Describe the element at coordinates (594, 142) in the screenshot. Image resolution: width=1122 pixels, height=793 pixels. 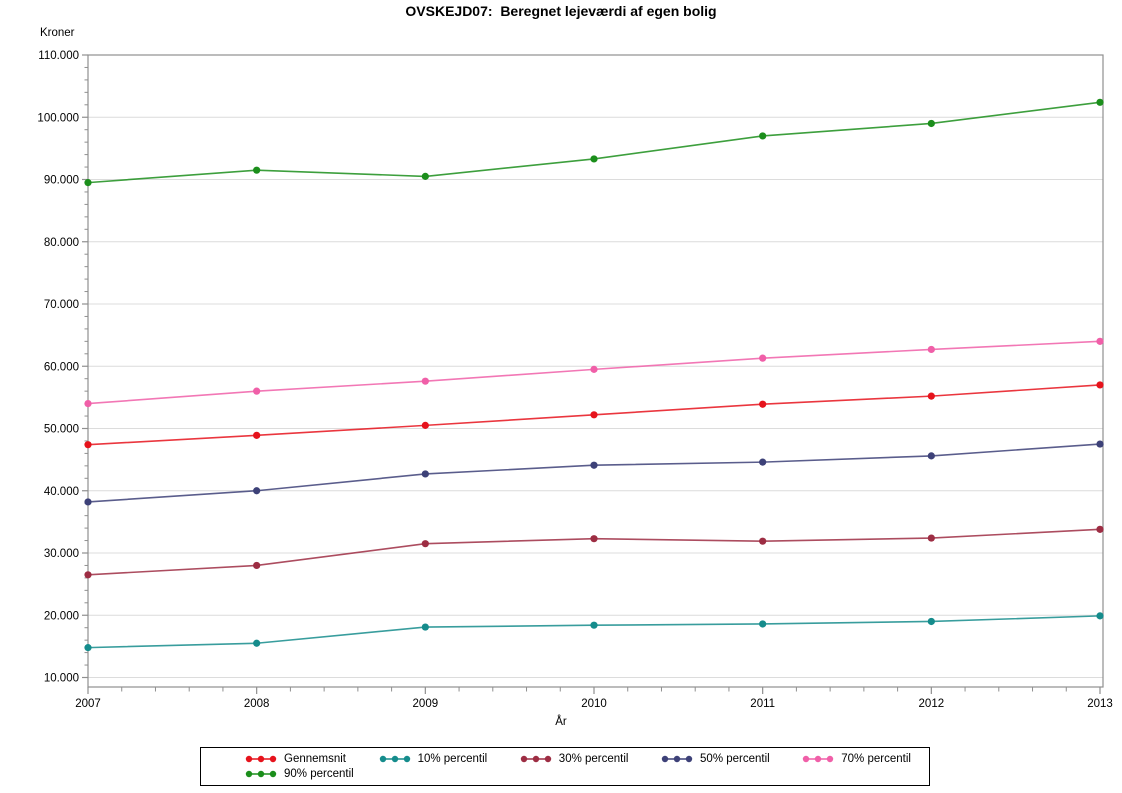
I see `series-line-90-percentil` at that location.